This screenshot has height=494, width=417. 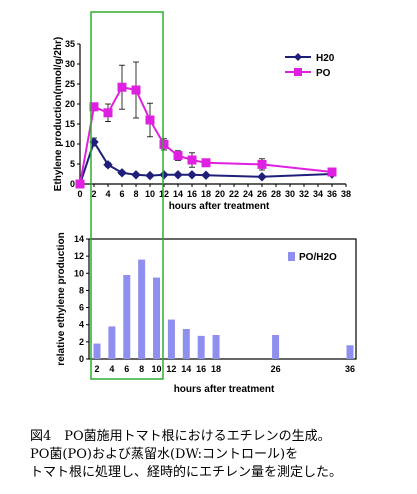 What do you see at coordinates (180, 436) in the screenshot?
I see `caption-line-1: 図4 PO菌施用トマト根におけるエチレンの生成。` at bounding box center [180, 436].